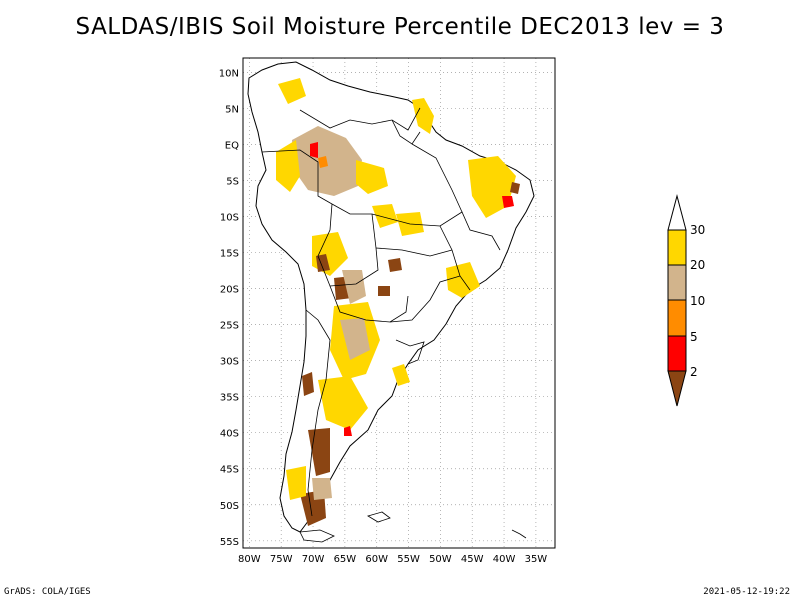  I want to click on lat-tick-label: 15S, so click(229, 254).